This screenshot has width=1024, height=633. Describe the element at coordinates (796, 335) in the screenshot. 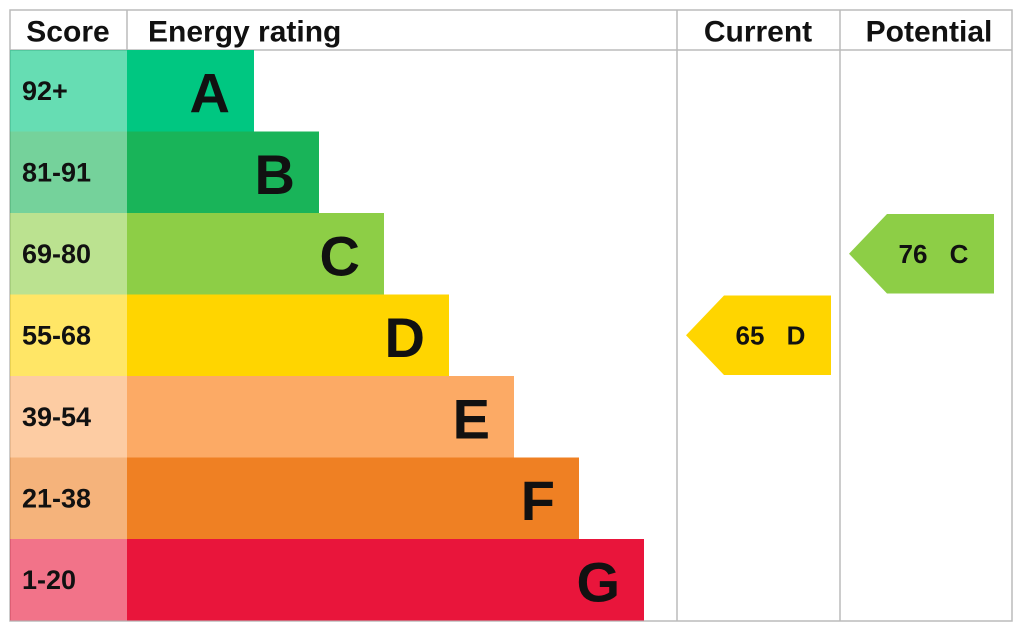

I see `current-letter: D` at that location.